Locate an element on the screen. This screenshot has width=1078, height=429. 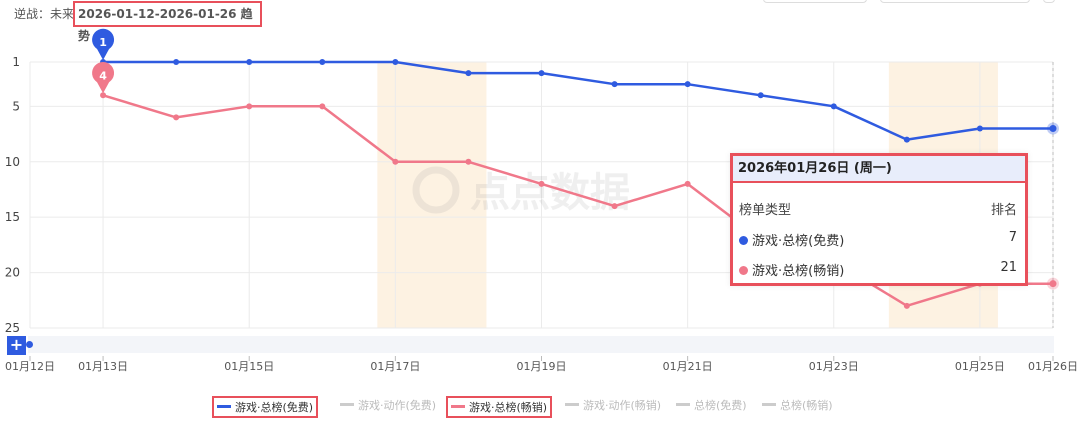
legend-item-grossing-all: 总榜(畅销) is located at coordinates (797, 407).